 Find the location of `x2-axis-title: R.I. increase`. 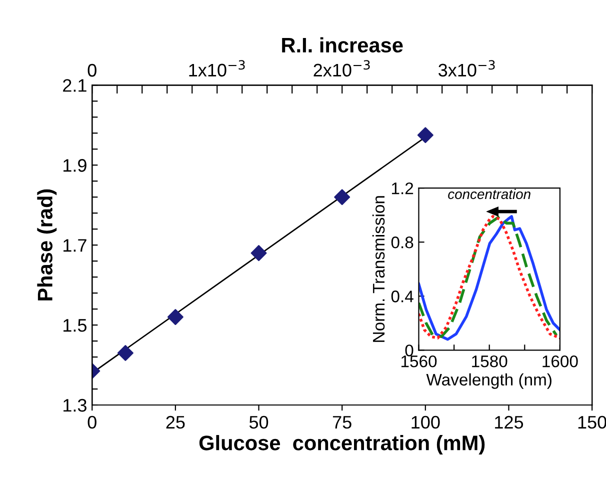

x2-axis-title: R.I. increase is located at coordinates (342, 45).